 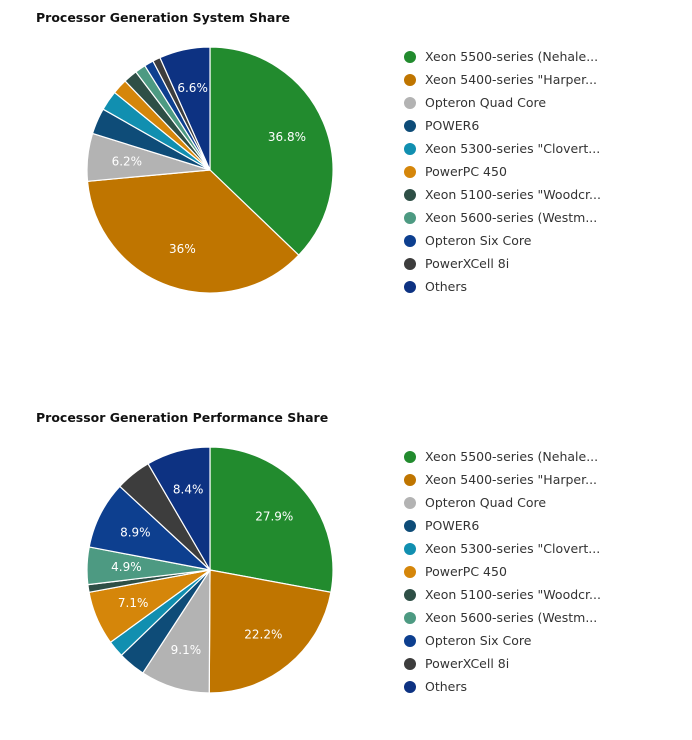 I want to click on pie-chart: 36.8% 36% 6.2% 6.6%, so click(x=210, y=170).